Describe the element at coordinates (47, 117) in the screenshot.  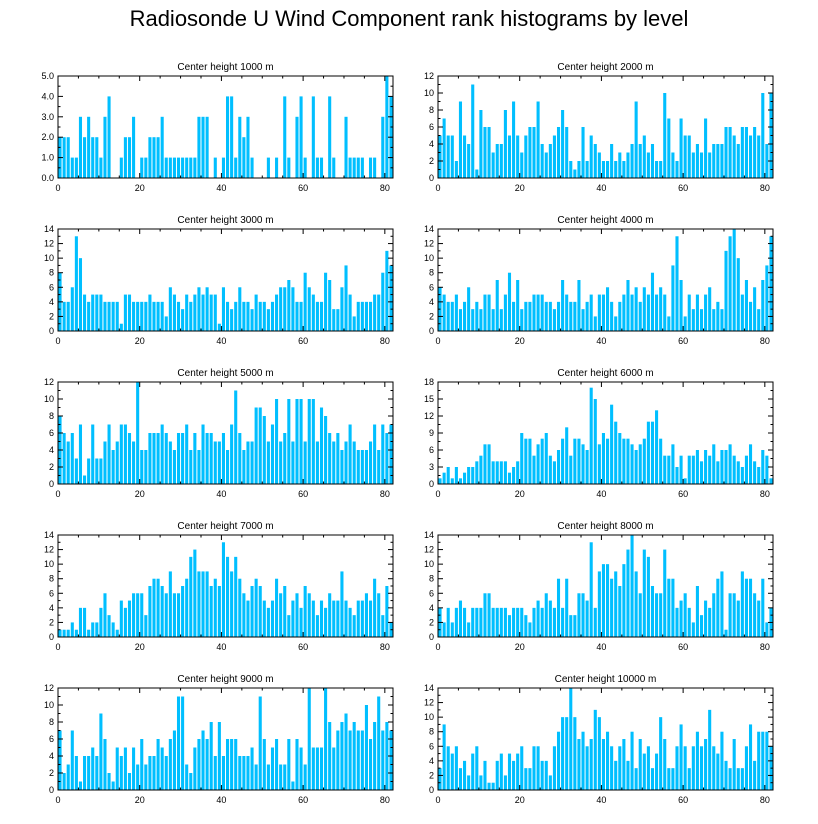
I see `y-tick-label: 3.0` at that location.